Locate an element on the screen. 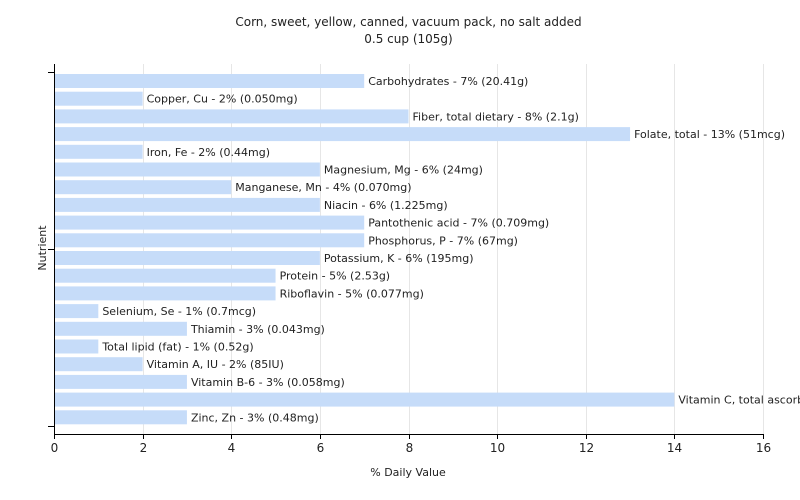 Image resolution: width=800 pixels, height=500 pixels. x-tick-label: 6 is located at coordinates (321, 448).